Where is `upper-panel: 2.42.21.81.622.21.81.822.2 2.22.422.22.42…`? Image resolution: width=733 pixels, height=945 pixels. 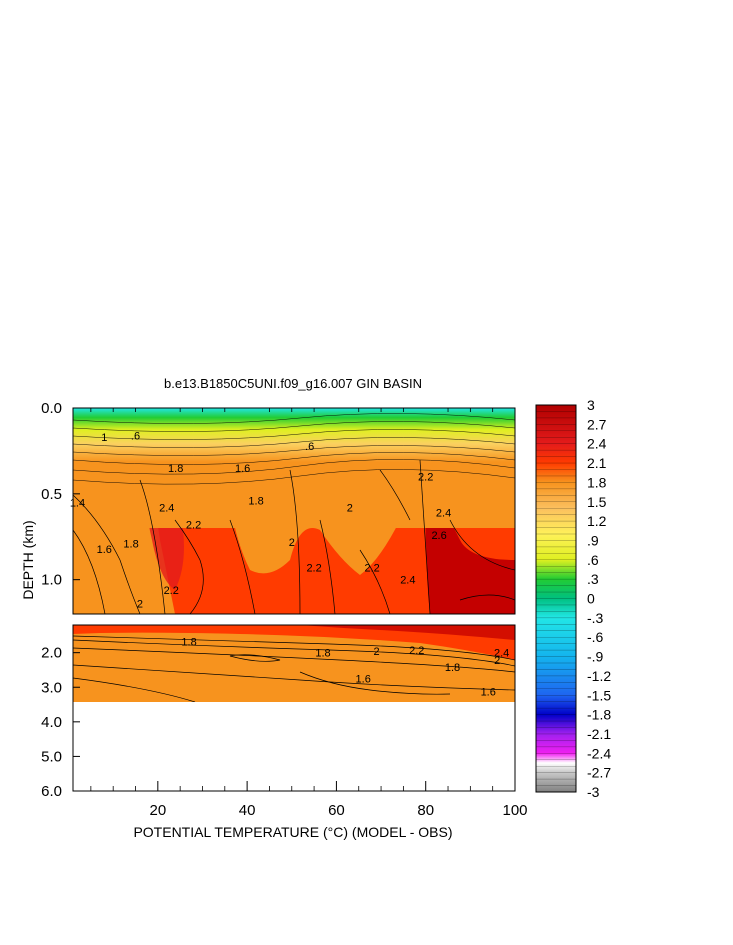
upper-panel: 2.42.21.81.622.21.81.822.2 2.22.422.22.42… is located at coordinates (293, 511).